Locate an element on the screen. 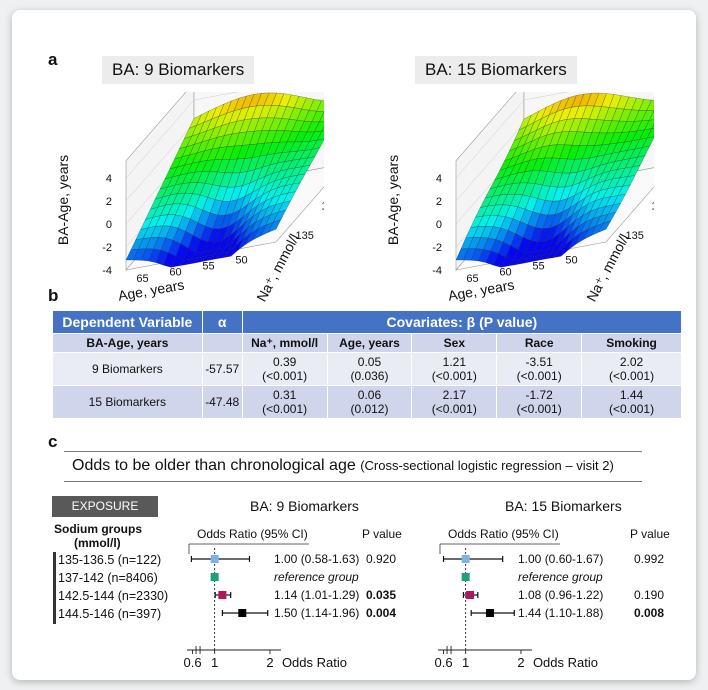  group-label: 137-142 (n=8406) is located at coordinates (108, 578).